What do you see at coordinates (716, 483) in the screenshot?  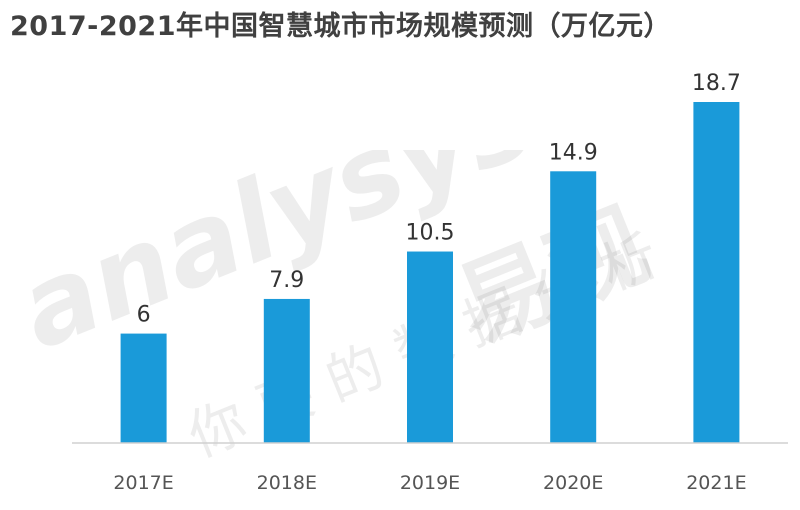 I see `x-tick-label-2021E: 2021E` at bounding box center [716, 483].